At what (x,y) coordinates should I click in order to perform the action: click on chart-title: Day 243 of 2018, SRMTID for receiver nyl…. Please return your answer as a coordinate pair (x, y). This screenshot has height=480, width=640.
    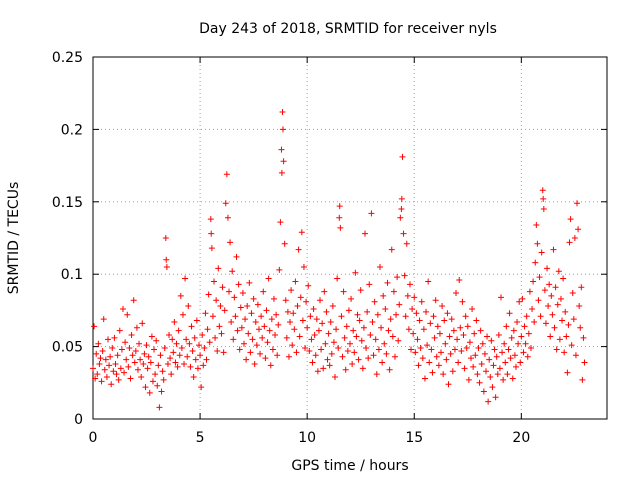
    Looking at the image, I should click on (348, 29).